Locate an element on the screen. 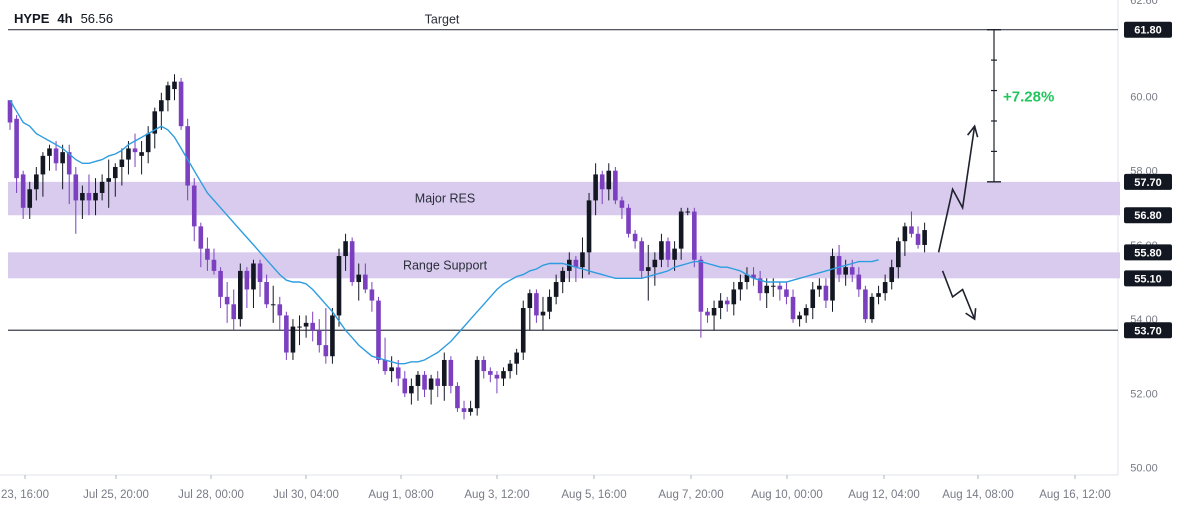 The height and width of the screenshot is (505, 1199). price-tag-label: 61.80 is located at coordinates (1148, 31).